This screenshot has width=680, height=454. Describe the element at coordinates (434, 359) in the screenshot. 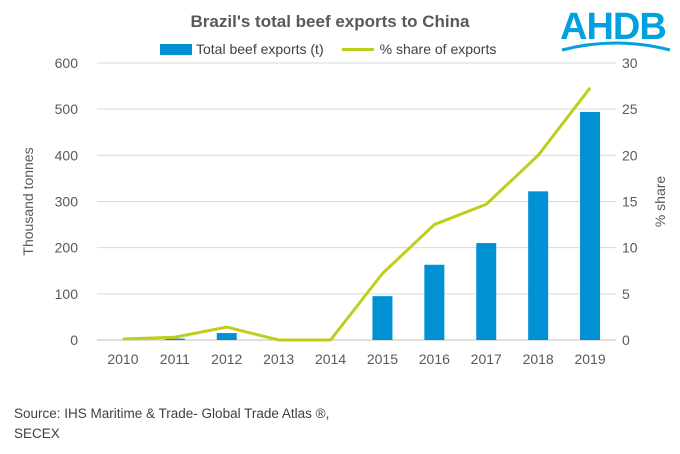

I see `x-tick-label: 2016` at that location.